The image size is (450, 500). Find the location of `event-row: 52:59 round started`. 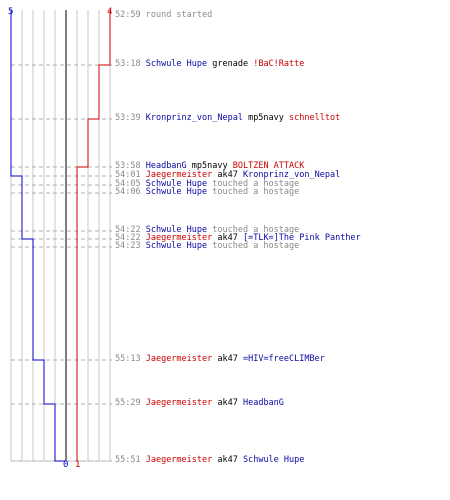

event-row: 52:59 round started is located at coordinates (163, 15).